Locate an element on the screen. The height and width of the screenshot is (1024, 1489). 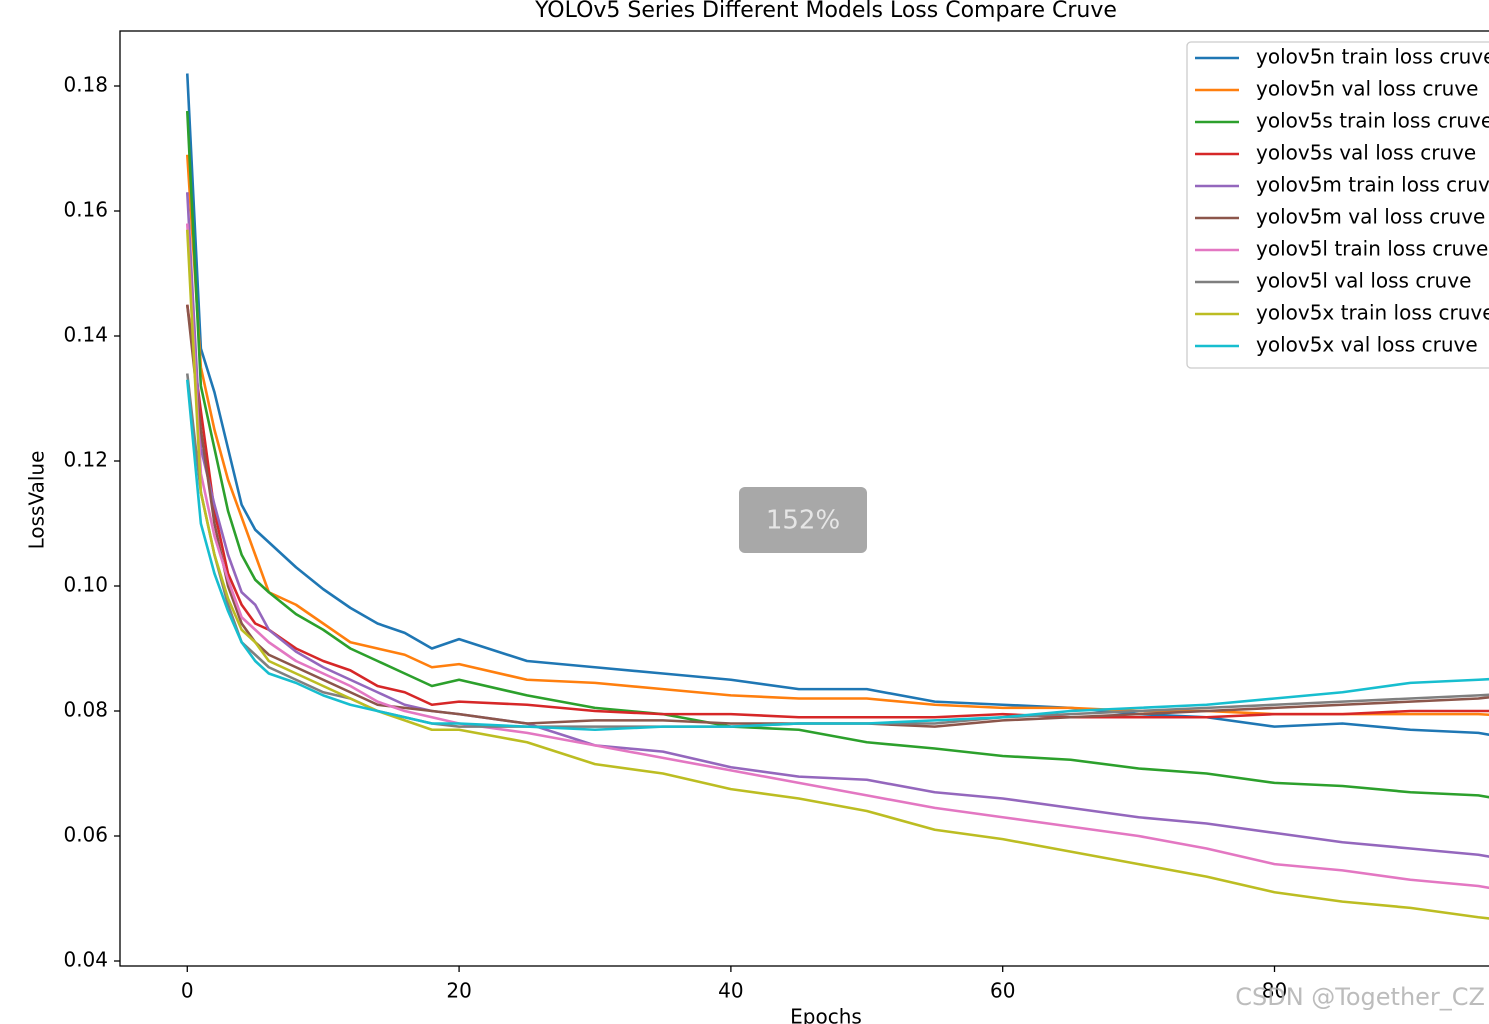
zoom-indicator: 152% is located at coordinates (803, 521).